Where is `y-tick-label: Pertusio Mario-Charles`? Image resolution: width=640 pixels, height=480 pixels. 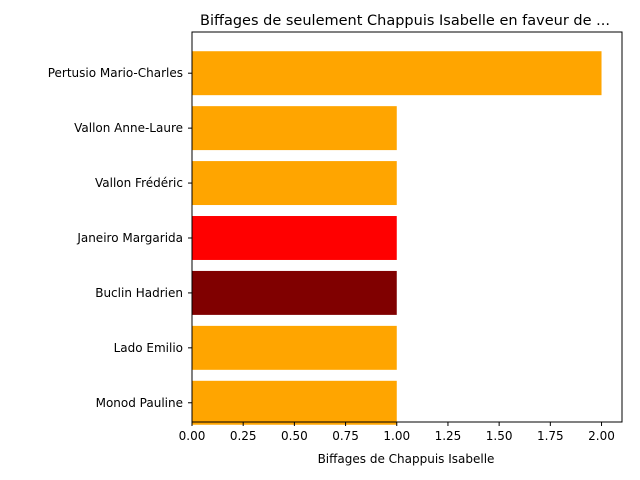 y-tick-label: Pertusio Mario-Charles is located at coordinates (115, 73).